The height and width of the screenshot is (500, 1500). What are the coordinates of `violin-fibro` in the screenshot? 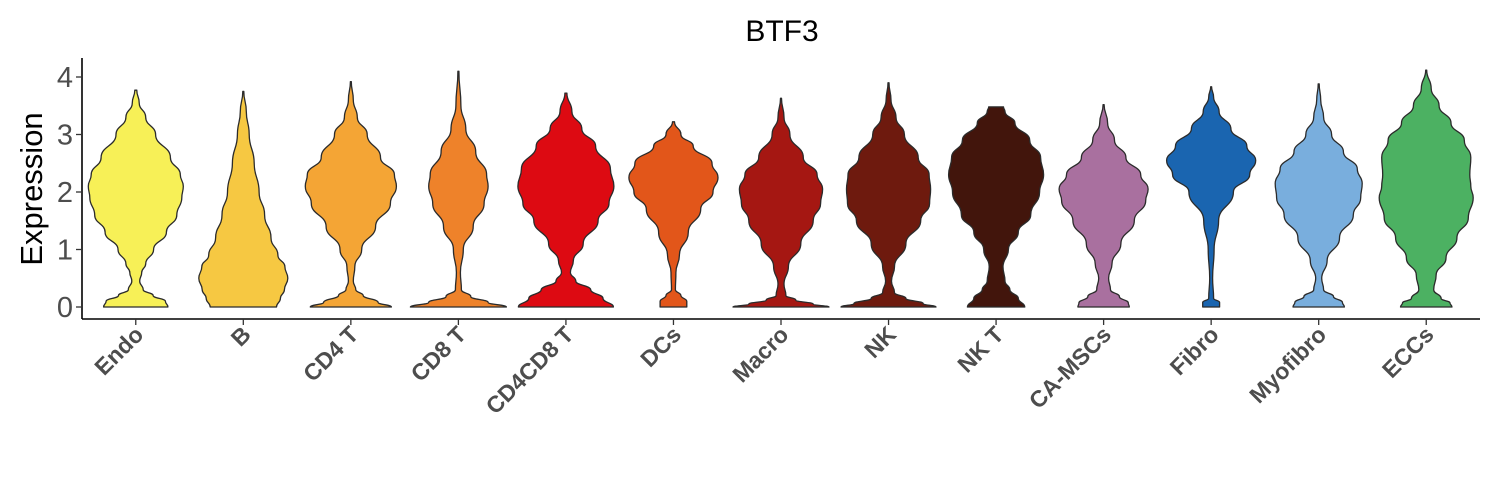 It's located at (1211, 197).